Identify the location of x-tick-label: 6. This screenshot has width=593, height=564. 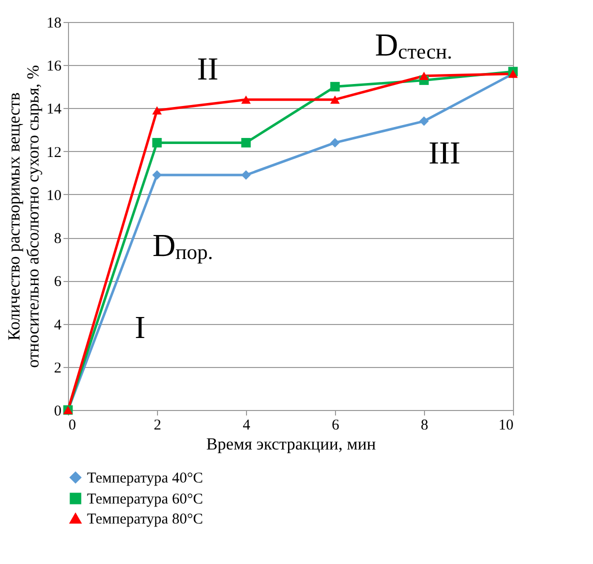
(336, 426).